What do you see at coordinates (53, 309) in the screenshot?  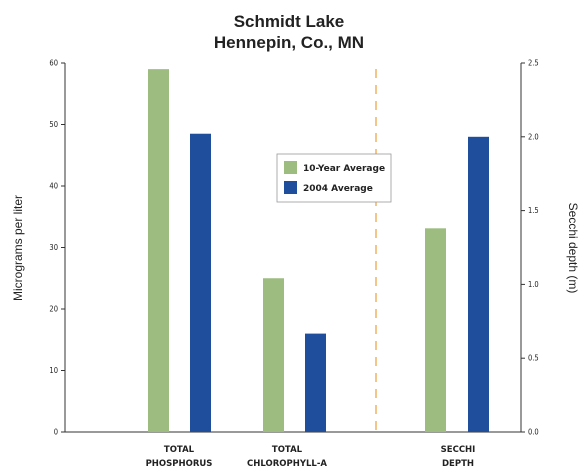 I see `y-left-tick-label: 20` at bounding box center [53, 309].